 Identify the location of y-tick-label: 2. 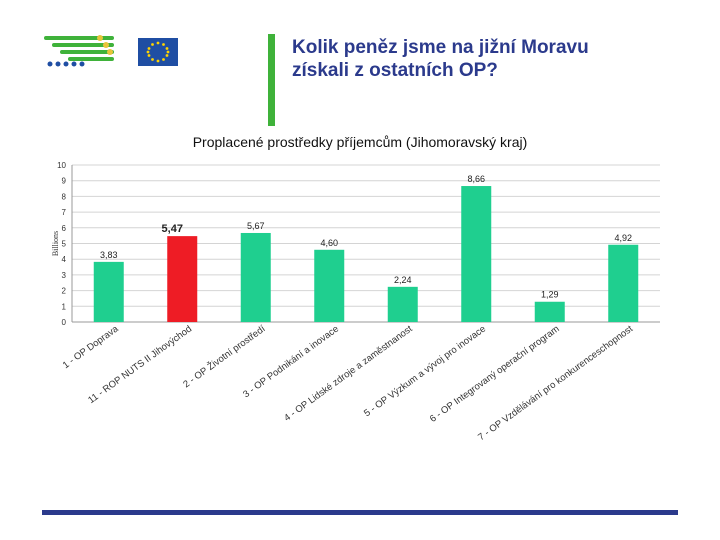
(64, 291).